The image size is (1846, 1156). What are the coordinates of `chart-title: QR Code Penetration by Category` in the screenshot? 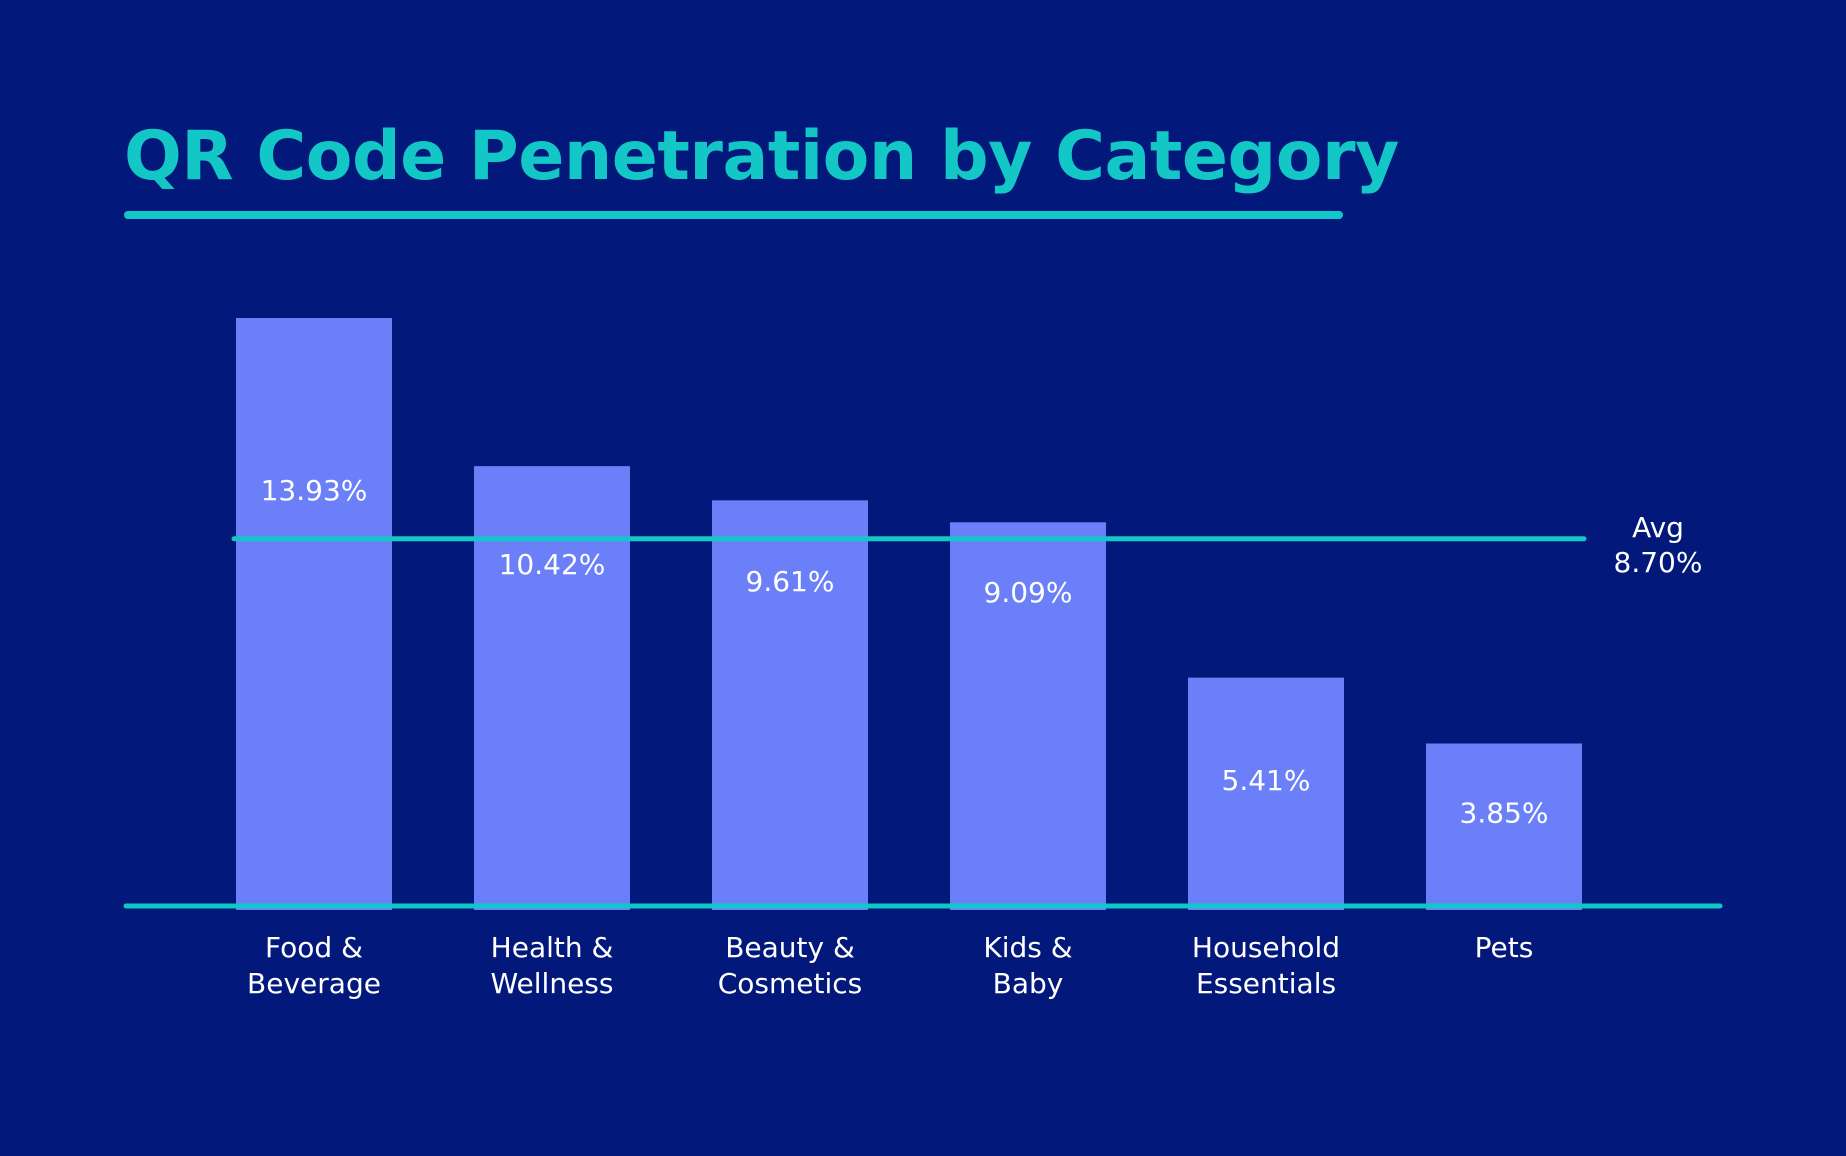 It's located at (761, 156).